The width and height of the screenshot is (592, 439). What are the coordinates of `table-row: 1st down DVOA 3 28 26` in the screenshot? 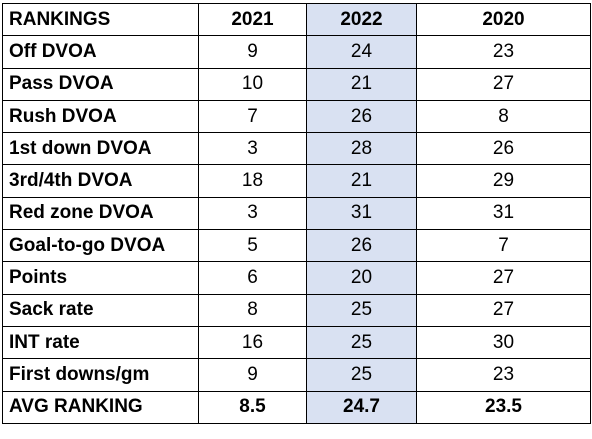 It's located at (296, 149).